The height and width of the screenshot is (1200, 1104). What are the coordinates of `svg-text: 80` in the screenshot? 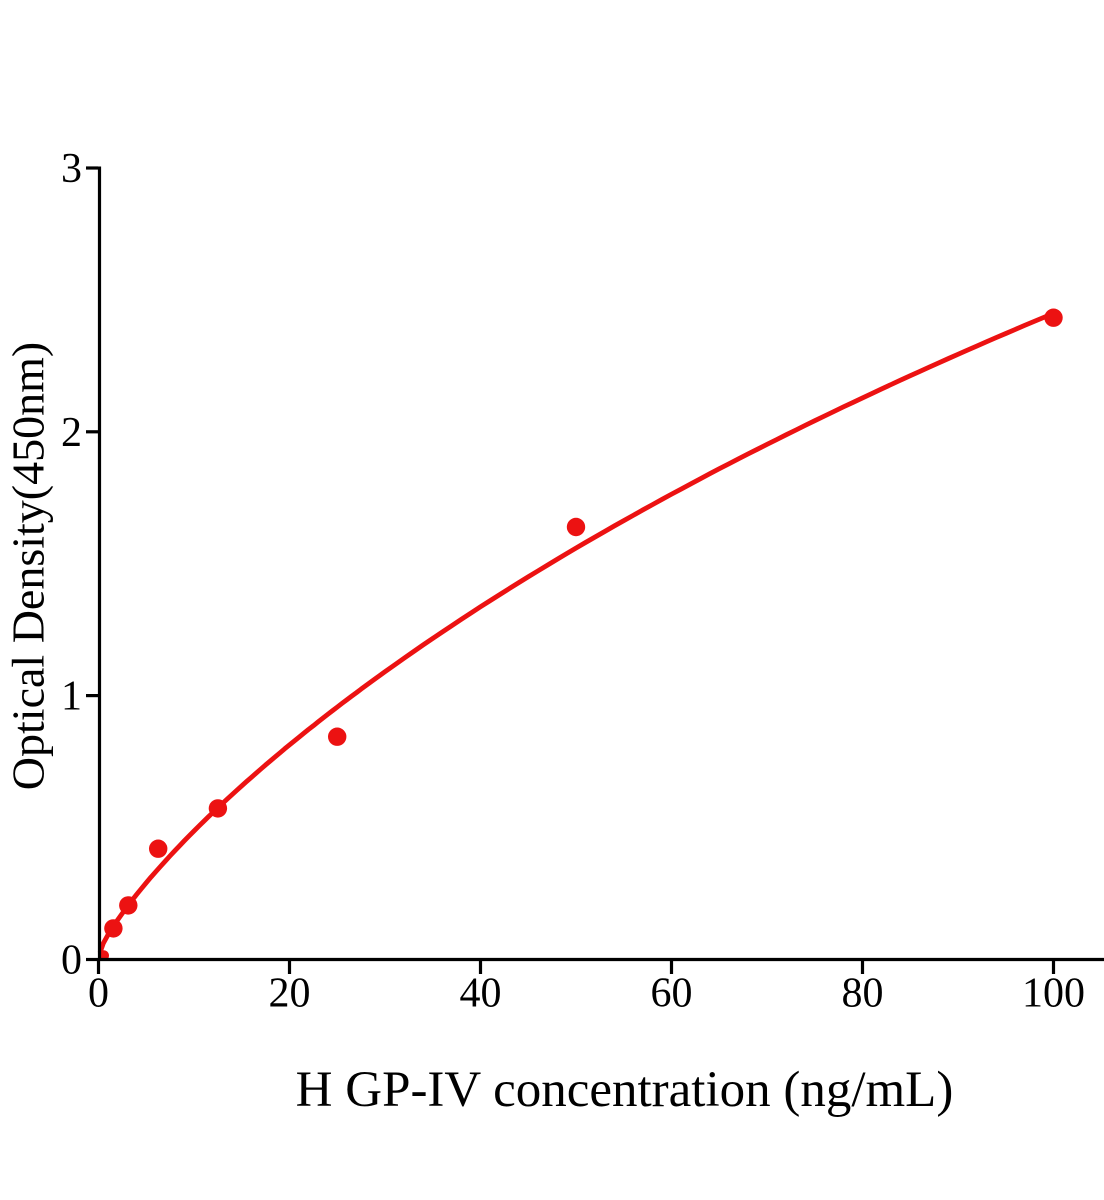 It's located at (863, 994).